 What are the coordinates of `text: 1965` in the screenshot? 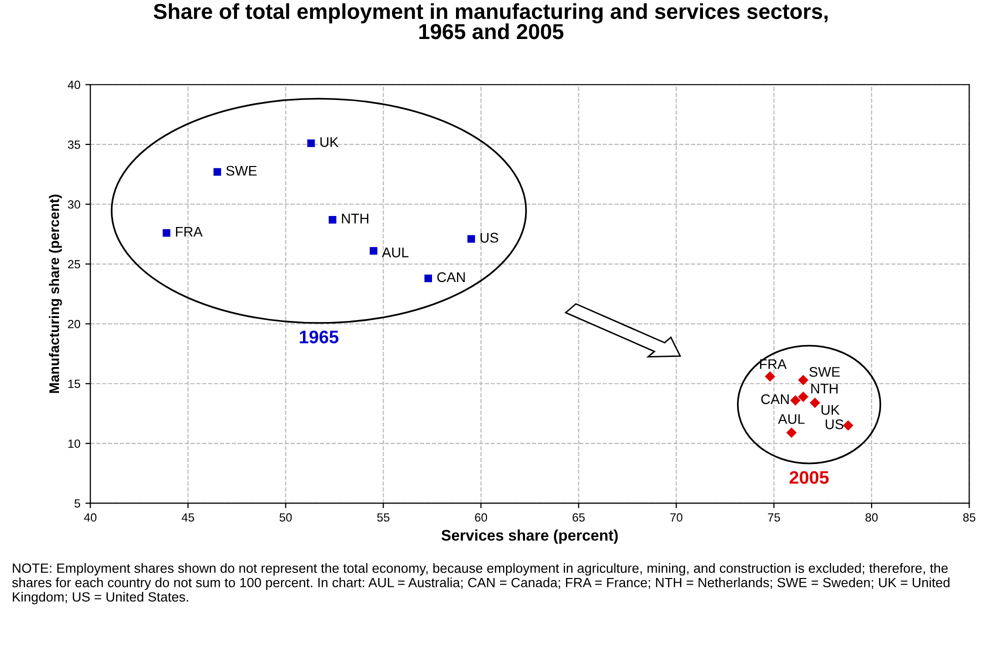 It's located at (319, 337).